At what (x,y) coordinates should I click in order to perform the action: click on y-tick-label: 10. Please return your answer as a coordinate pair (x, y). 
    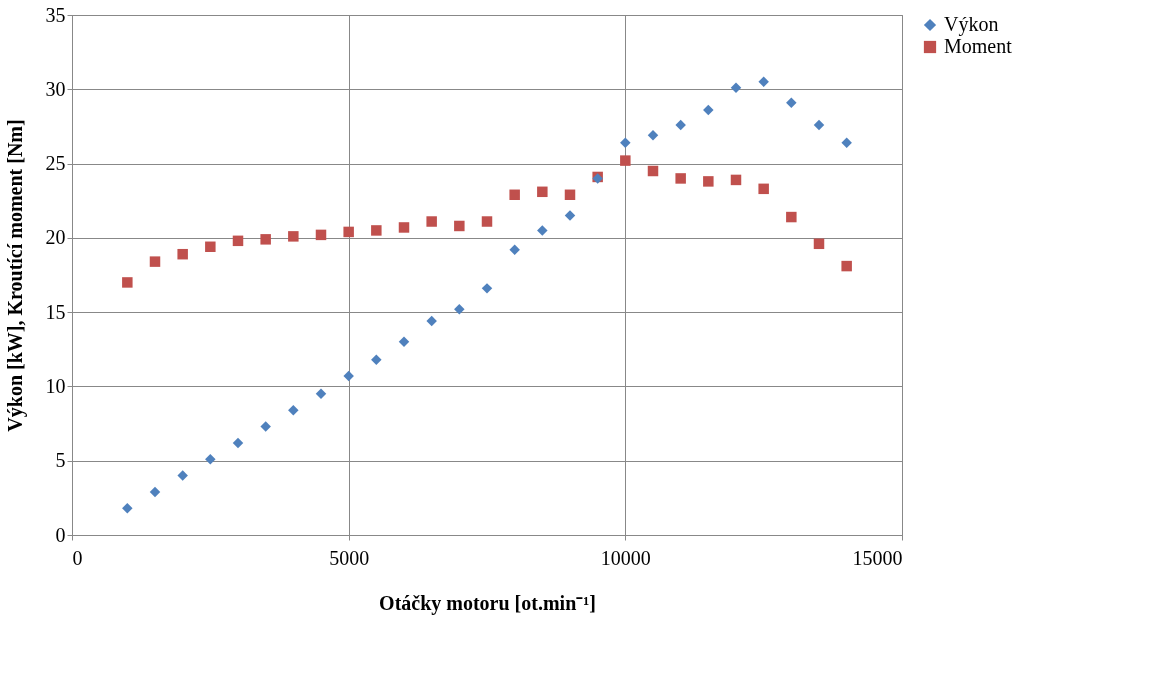
    Looking at the image, I should click on (55, 385).